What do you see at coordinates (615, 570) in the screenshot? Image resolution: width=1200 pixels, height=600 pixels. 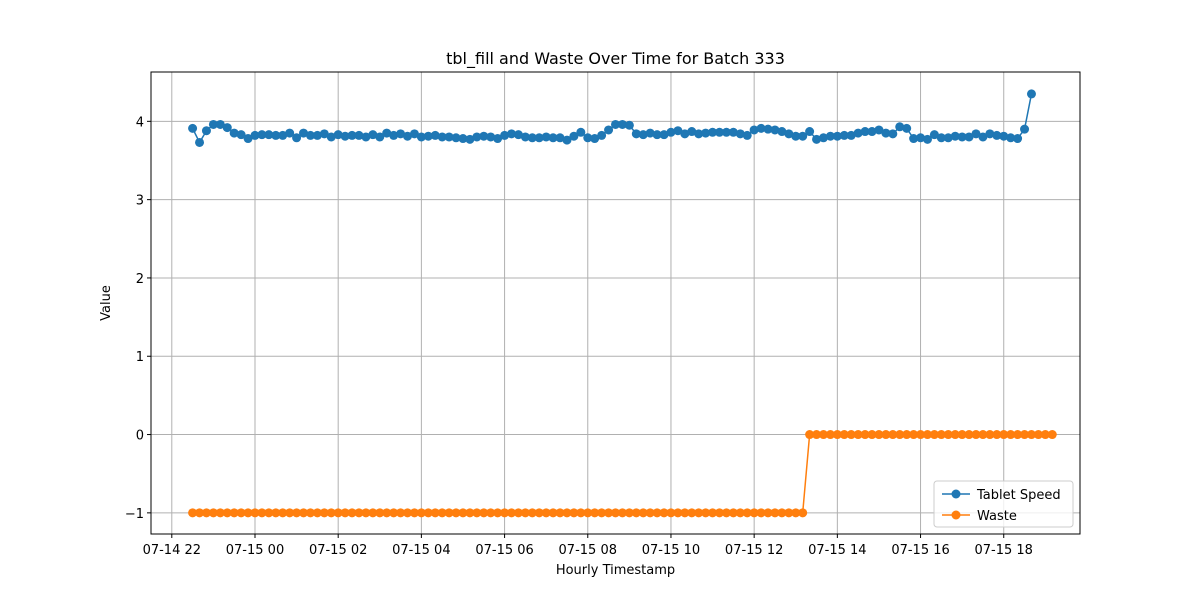 I see `x-axis-label: Hourly Timestamp` at bounding box center [615, 570].